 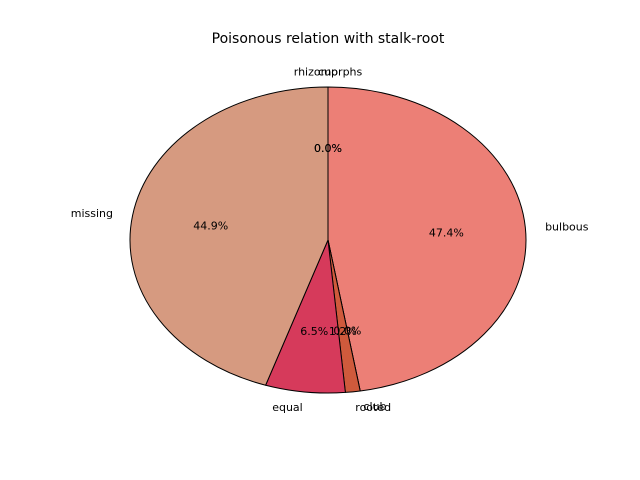 I want to click on category-label-club: club, so click(x=374, y=406).